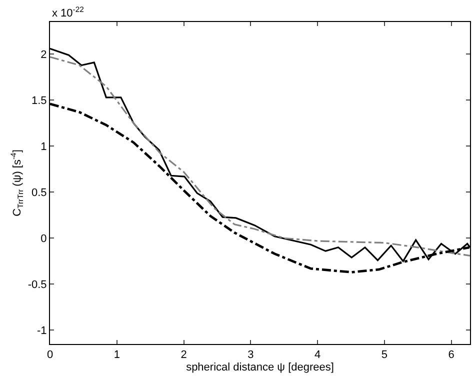  What do you see at coordinates (260, 367) in the screenshot?
I see `x-axis-title: spherical distance ψ [degrees]` at bounding box center [260, 367].